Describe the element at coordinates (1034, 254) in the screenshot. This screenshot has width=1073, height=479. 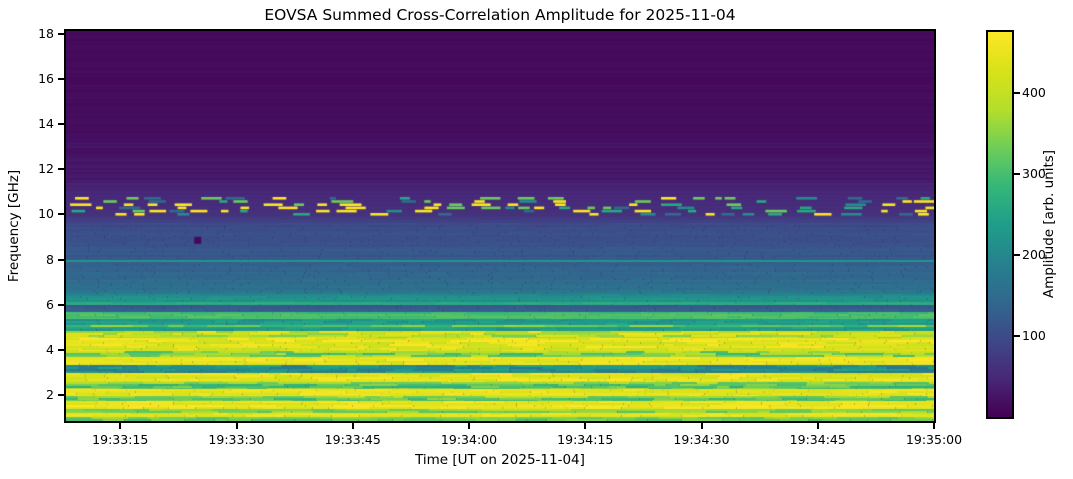
I see `colorbar-tick-label: 200` at that location.